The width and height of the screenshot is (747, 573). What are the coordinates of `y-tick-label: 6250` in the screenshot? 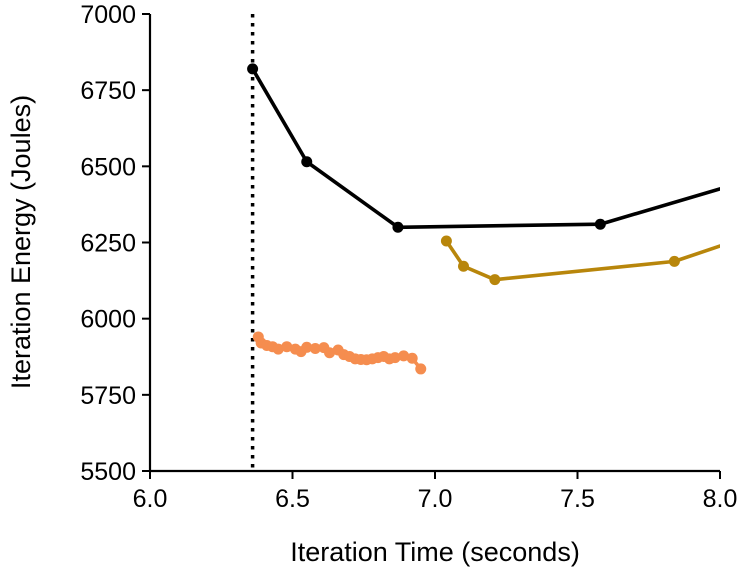 It's located at (108, 244).